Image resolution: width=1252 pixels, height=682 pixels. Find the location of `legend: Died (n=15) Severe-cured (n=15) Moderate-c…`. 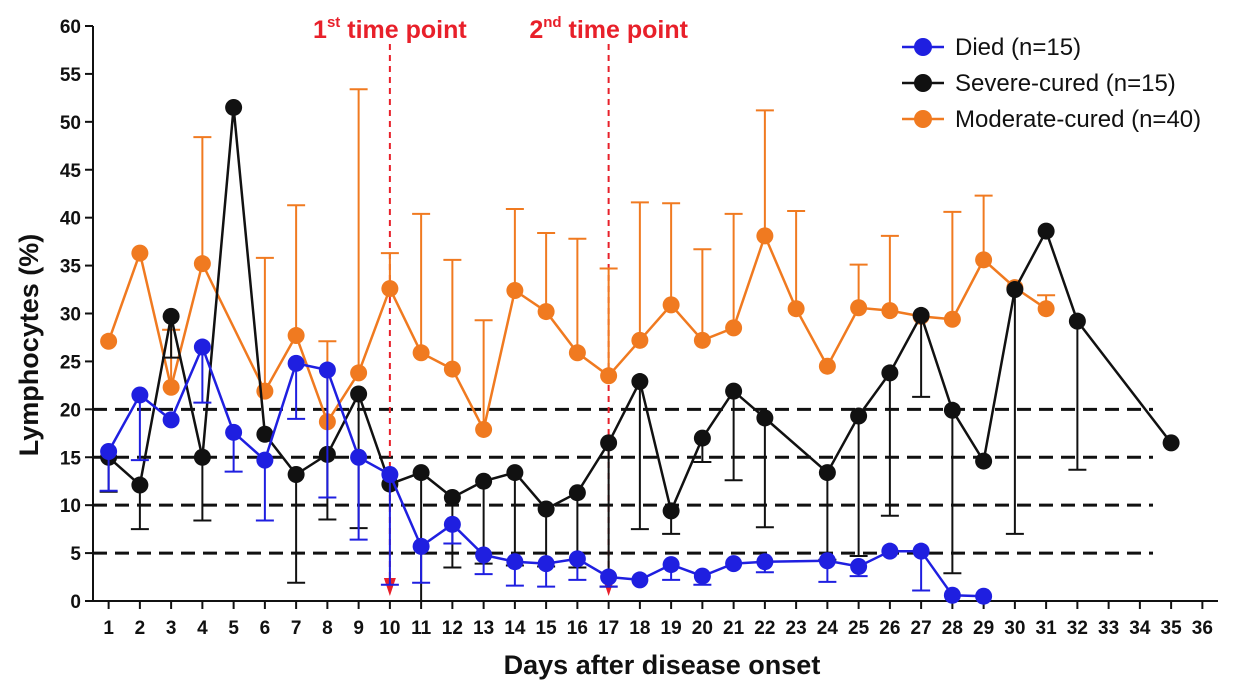

legend: Died (n=15) Severe-cured (n=15) Moderate-c… is located at coordinates (1051, 83).